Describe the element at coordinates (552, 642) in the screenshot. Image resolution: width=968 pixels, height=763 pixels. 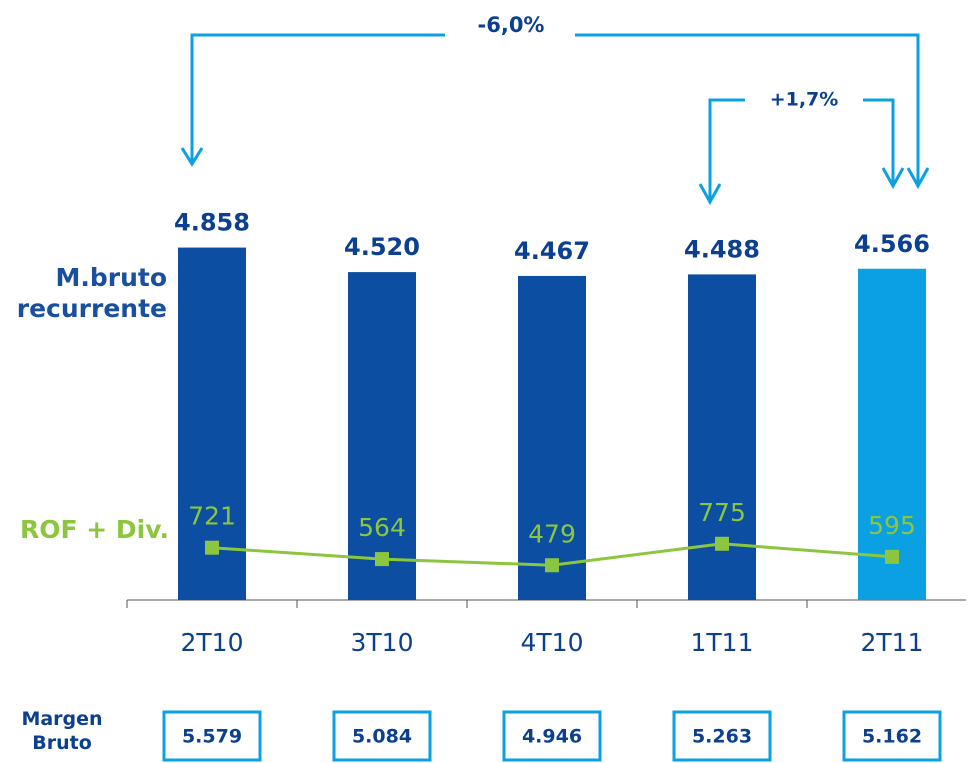
I see `x-tick-label: 4T10` at that location.